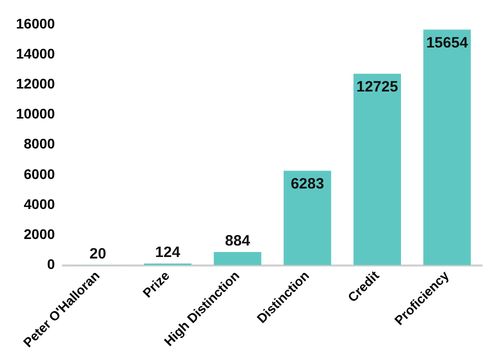  I want to click on y-tick-label: 14000, so click(36, 53).